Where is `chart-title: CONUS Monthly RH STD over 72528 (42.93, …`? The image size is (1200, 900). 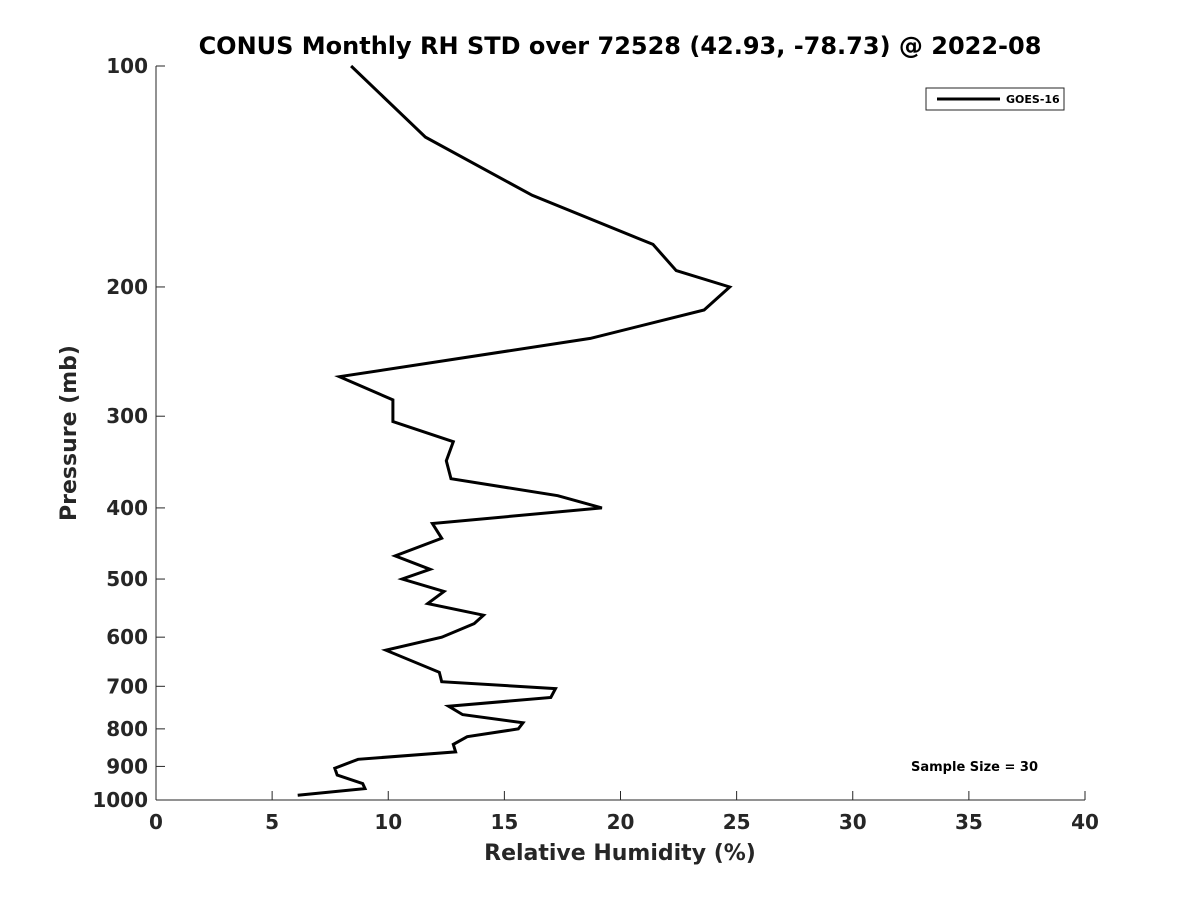
chart-title: CONUS Monthly RH STD over 72528 (42.93, … is located at coordinates (620, 46).